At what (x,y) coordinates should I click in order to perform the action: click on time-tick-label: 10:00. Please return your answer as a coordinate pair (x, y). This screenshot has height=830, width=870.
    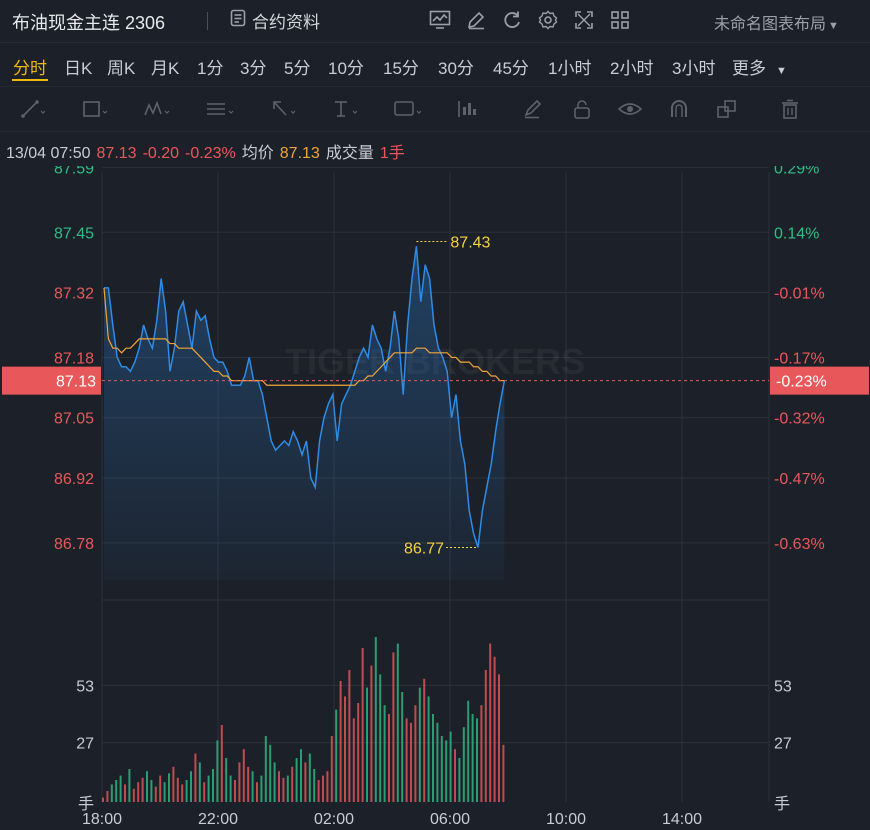
    Looking at the image, I should click on (566, 819).